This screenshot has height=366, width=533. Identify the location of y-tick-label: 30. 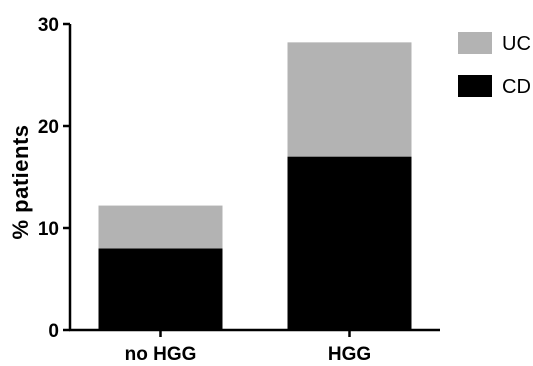
(48, 25).